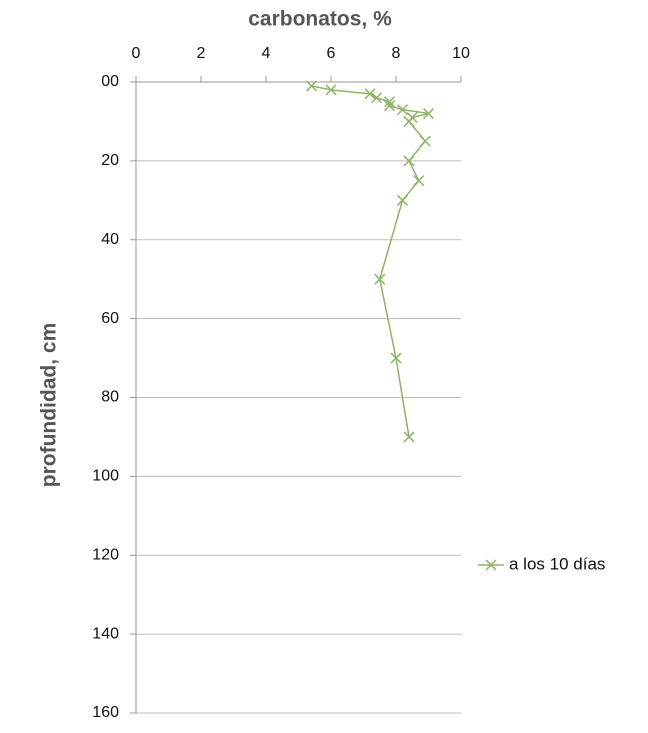  I want to click on y-tick-label: 160, so click(105, 712).